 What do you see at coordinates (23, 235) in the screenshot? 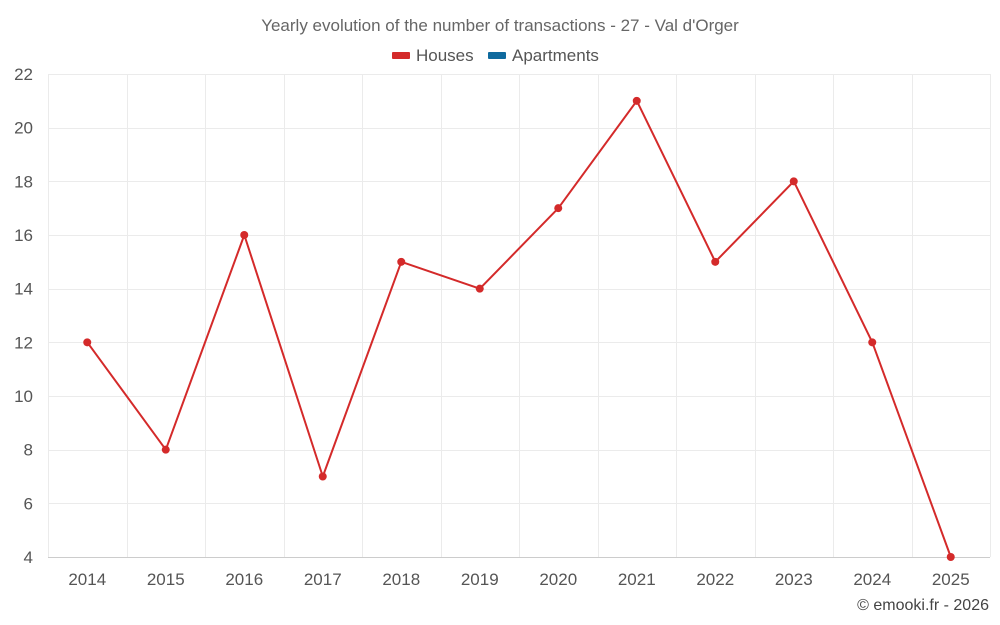
I see `y-tick-label: 16` at bounding box center [23, 235].